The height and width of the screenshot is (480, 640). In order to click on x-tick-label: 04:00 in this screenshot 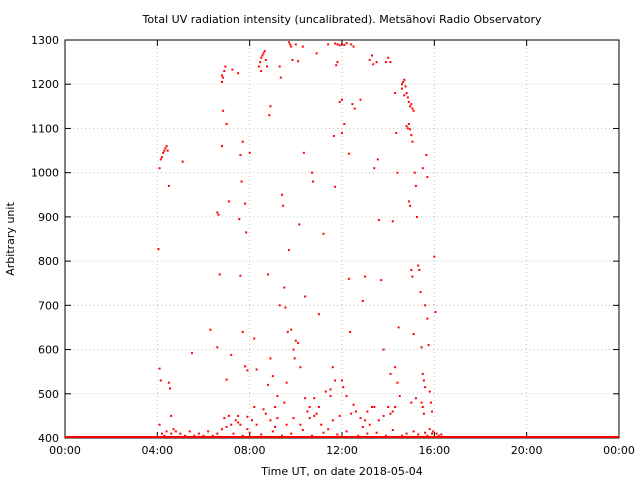, I will do `click(157, 450)`.